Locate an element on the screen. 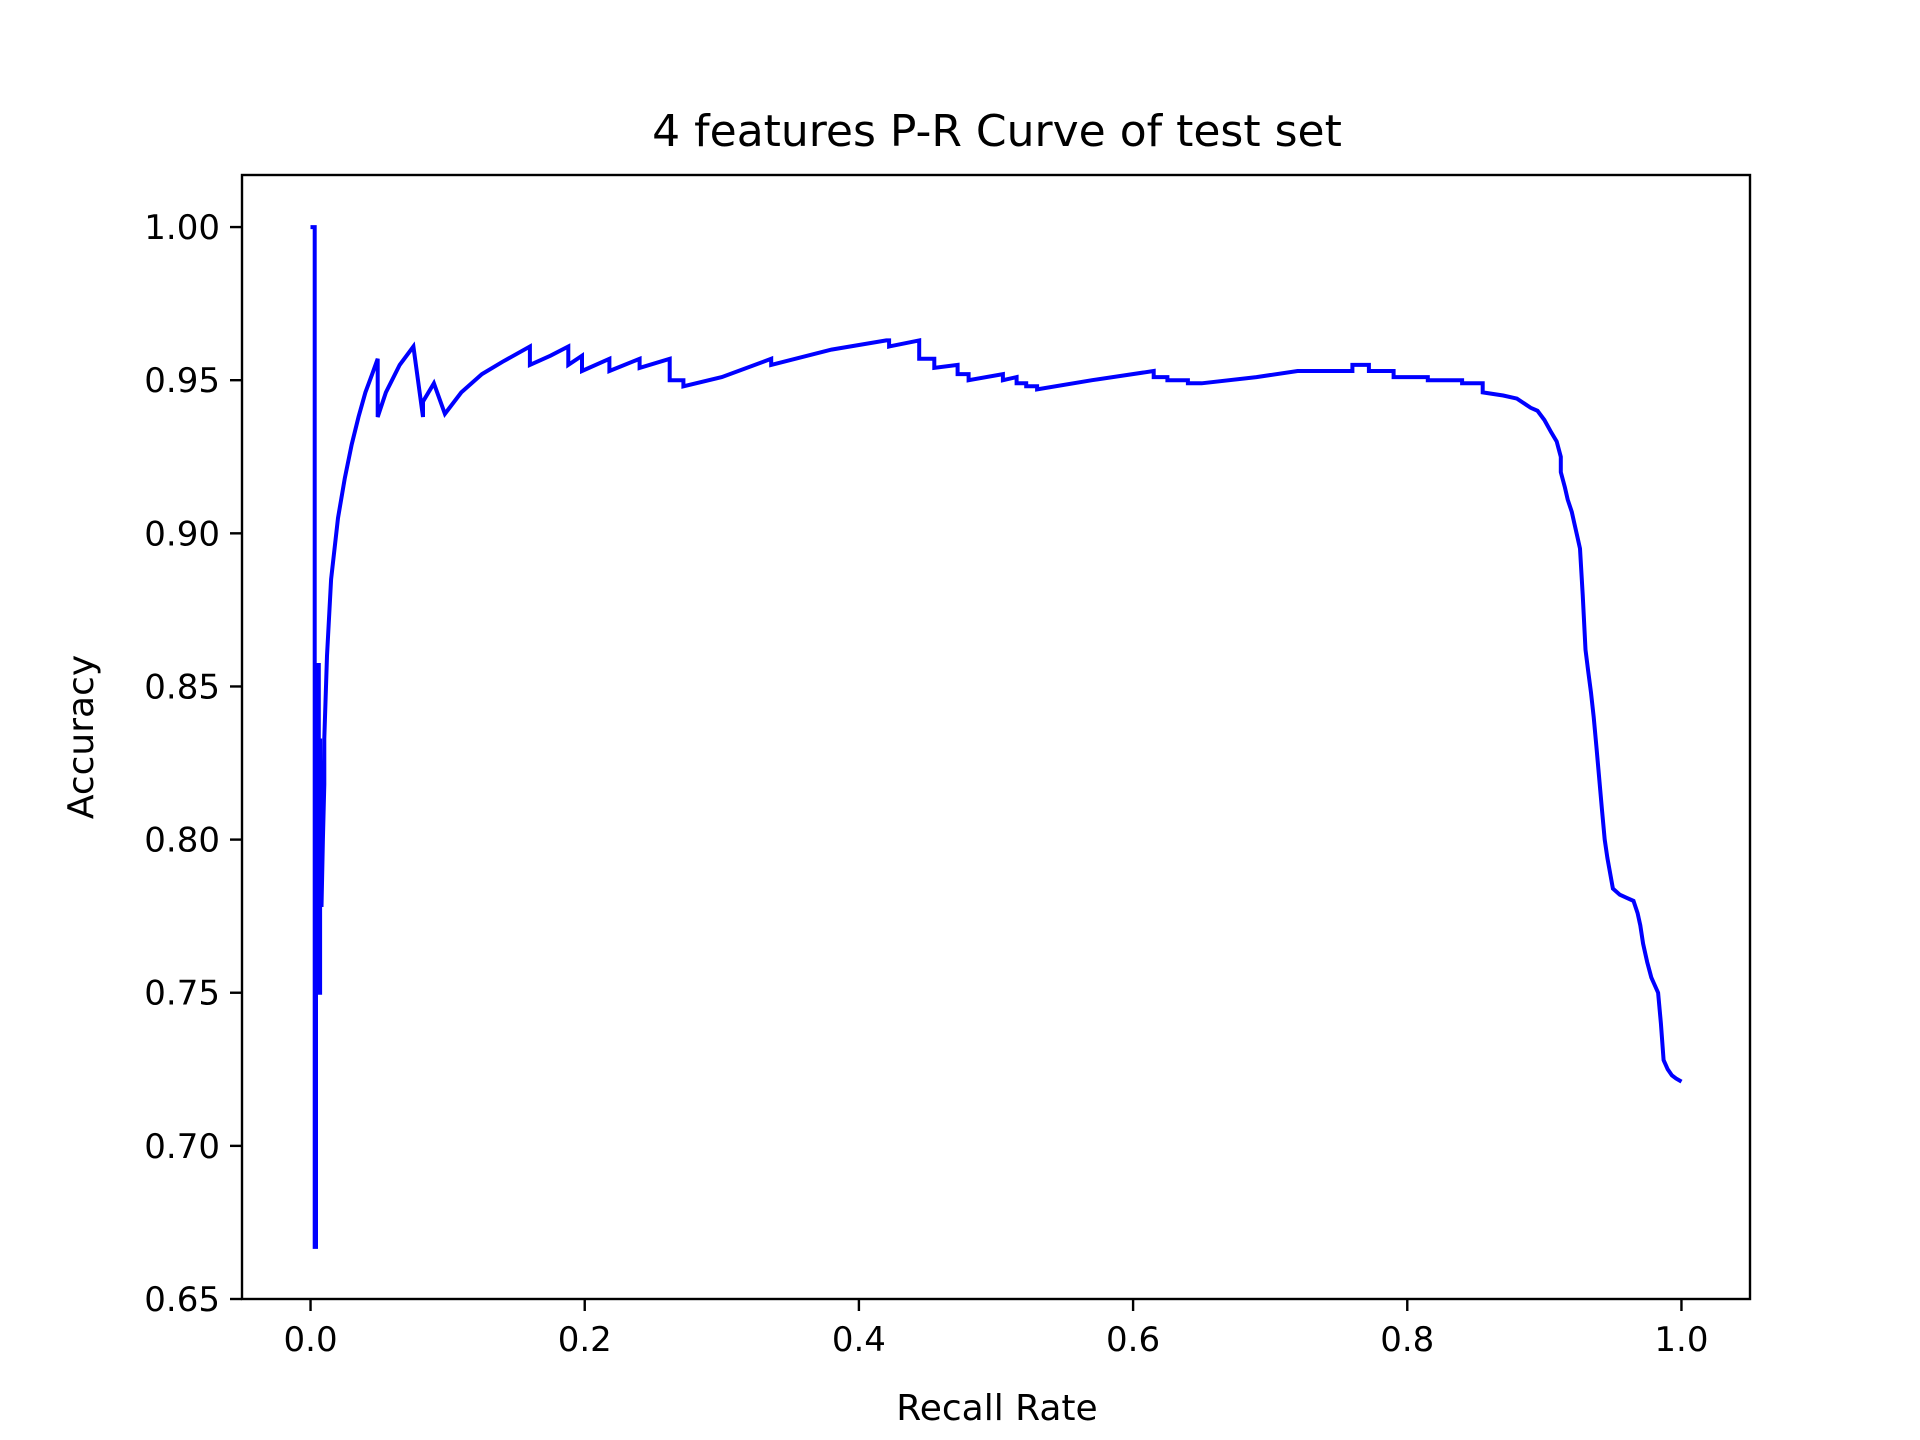 This screenshot has height=1440, width=1920. chart-title: 4 features P-R Curve of test set is located at coordinates (997, 131).